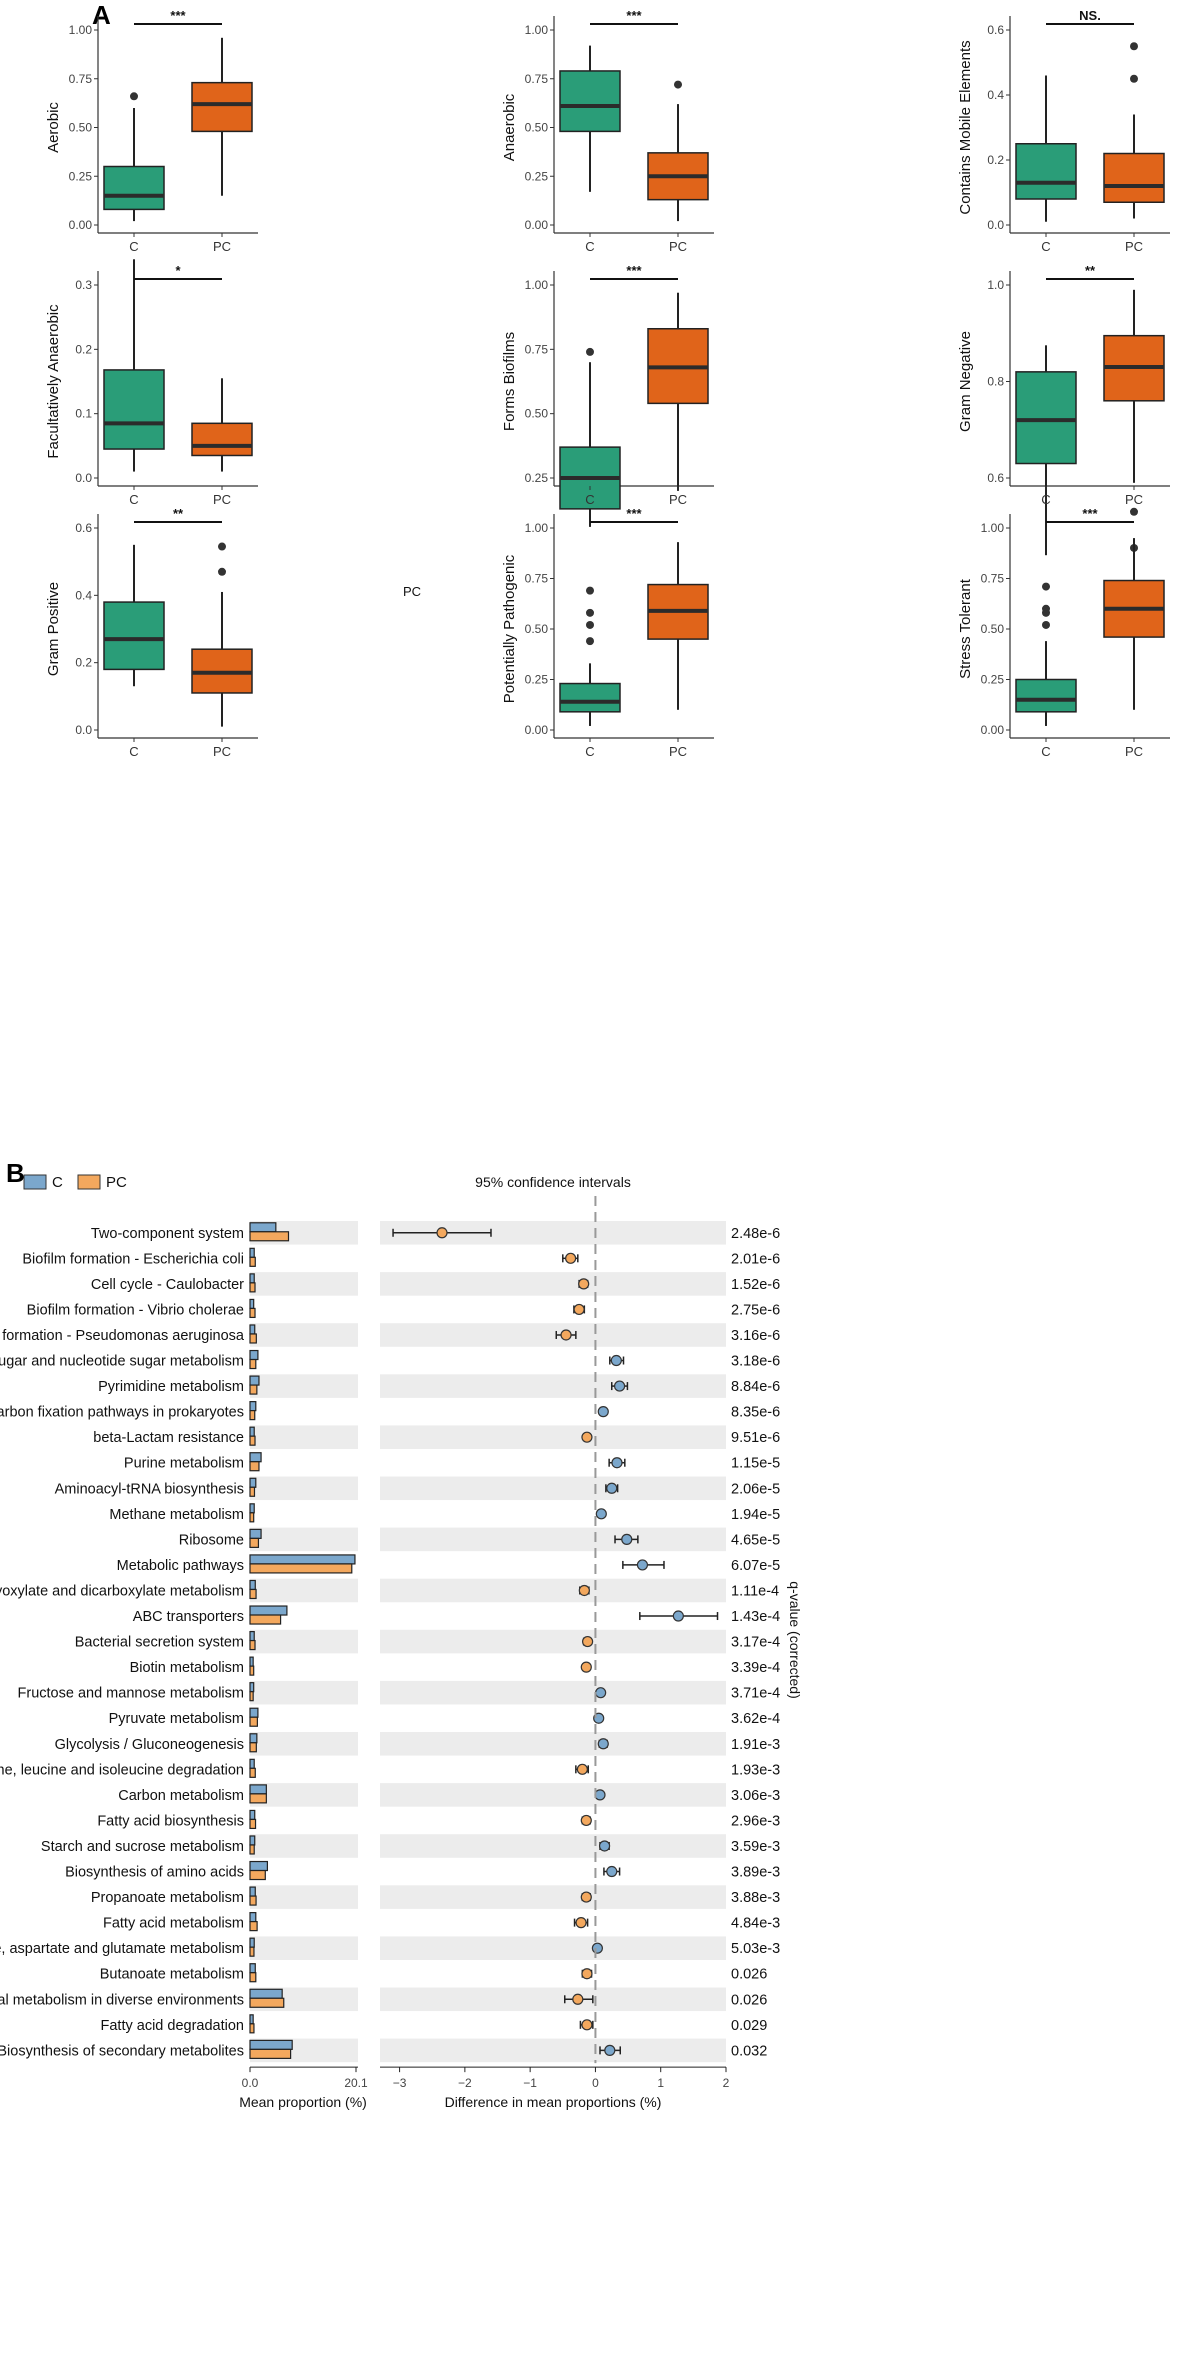 The height and width of the screenshot is (2379, 1186). I want to click on diff-x-tick-label: −1, so click(530, 2083).